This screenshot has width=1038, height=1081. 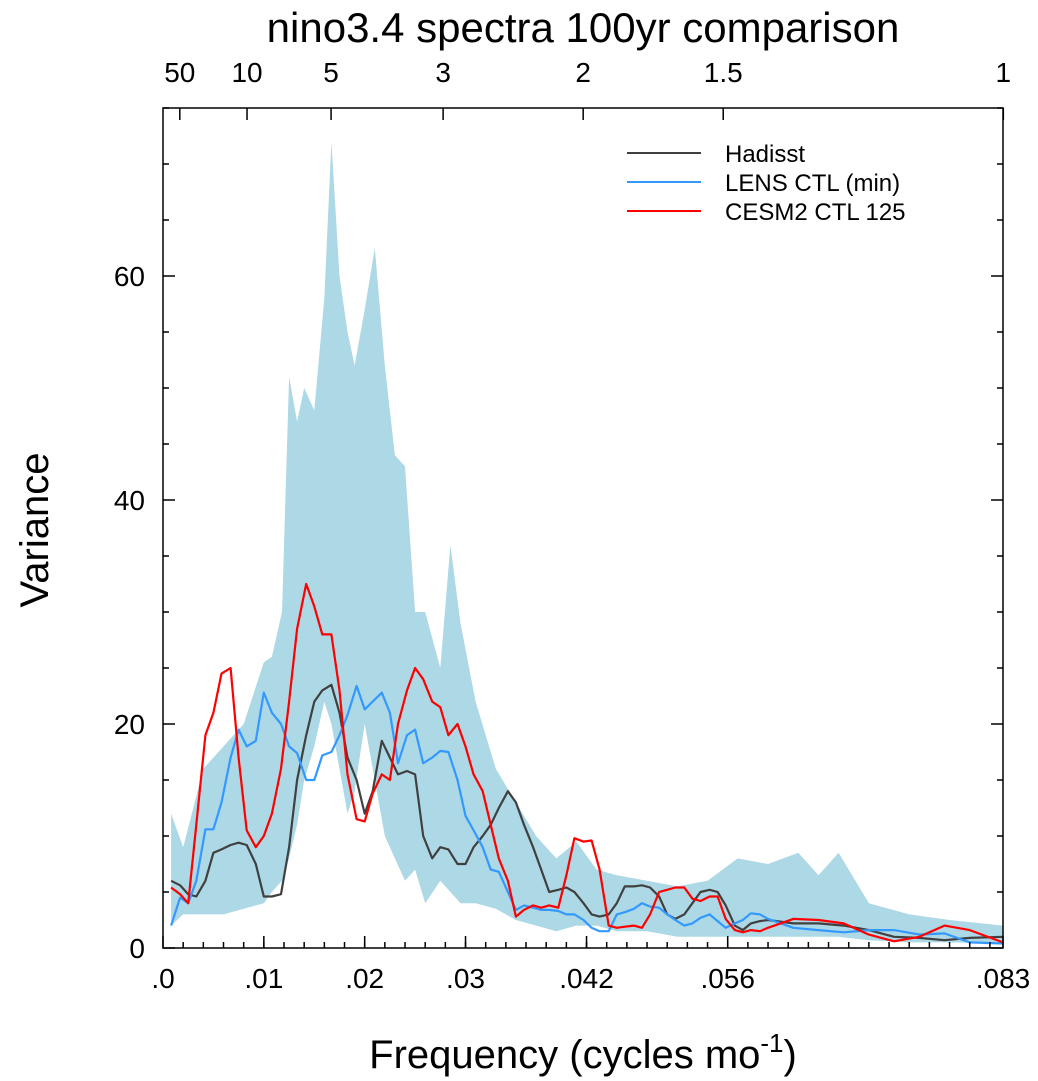 What do you see at coordinates (812, 183) in the screenshot?
I see `legend-label-1: LENS CTL (min)` at bounding box center [812, 183].